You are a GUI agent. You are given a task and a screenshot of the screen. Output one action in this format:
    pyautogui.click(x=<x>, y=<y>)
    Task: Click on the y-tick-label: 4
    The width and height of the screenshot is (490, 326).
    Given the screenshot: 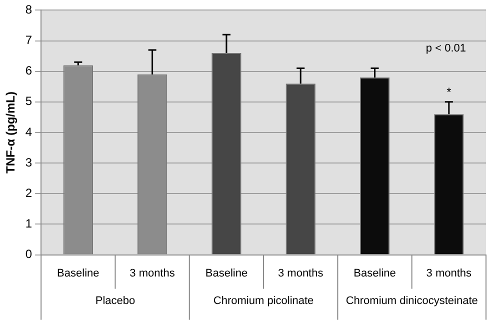 What is the action you would take?
    pyautogui.click(x=28, y=131)
    